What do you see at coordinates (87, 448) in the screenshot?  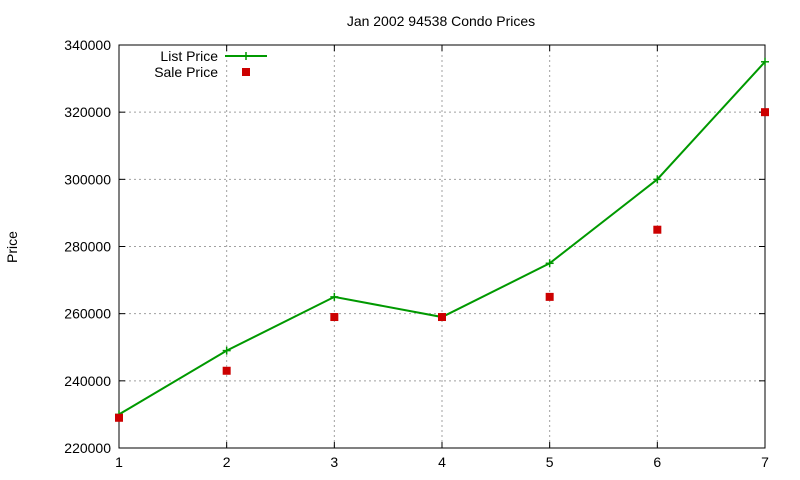 I see `y-tick-label: 220000` at bounding box center [87, 448].